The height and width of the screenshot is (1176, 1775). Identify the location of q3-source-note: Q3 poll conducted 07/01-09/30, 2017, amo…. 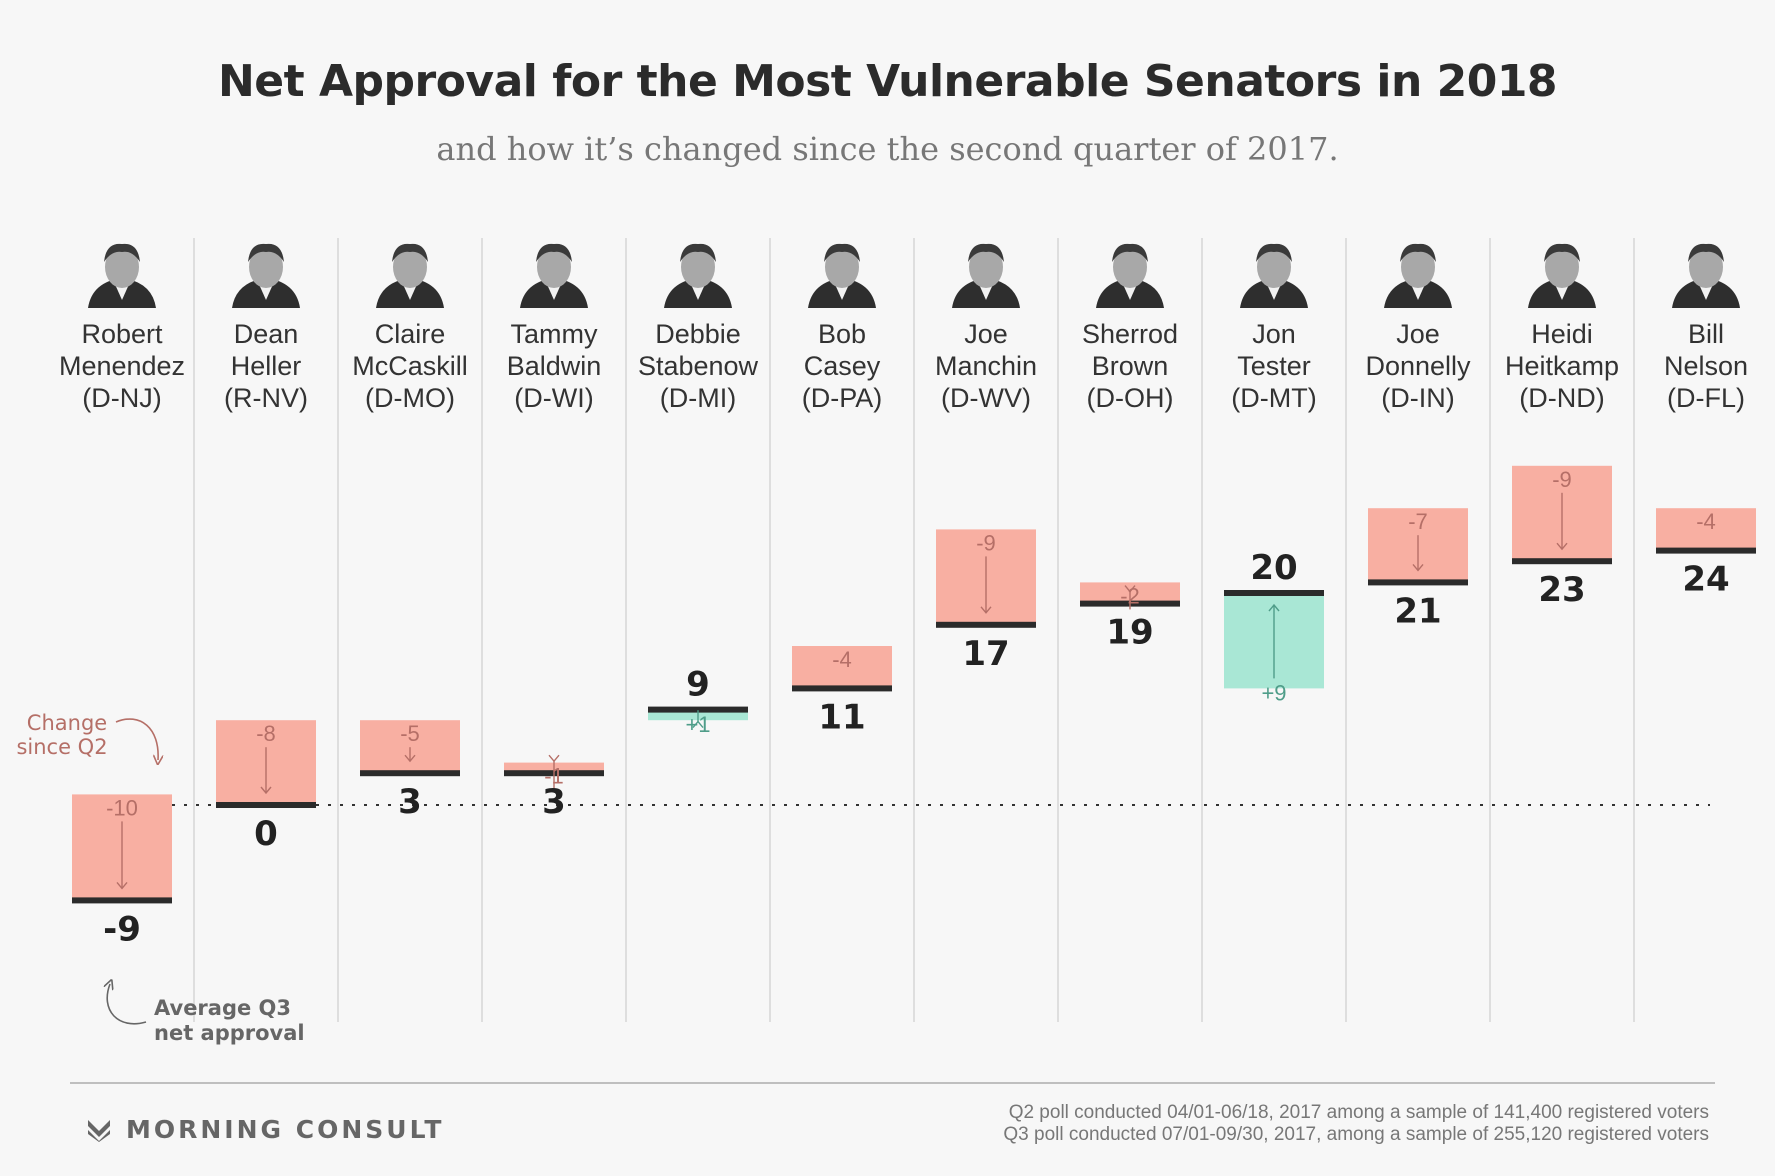
(1356, 1134).